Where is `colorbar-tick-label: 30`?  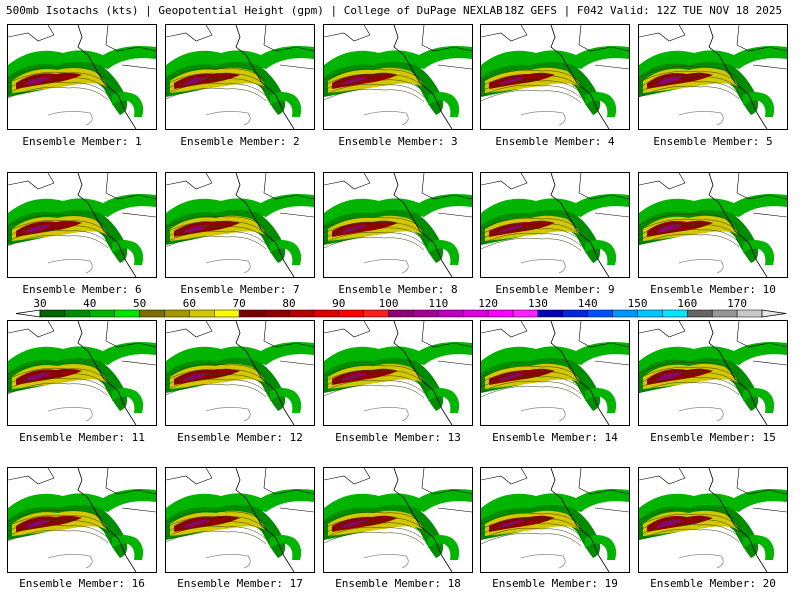
colorbar-tick-label: 30 is located at coordinates (39, 303).